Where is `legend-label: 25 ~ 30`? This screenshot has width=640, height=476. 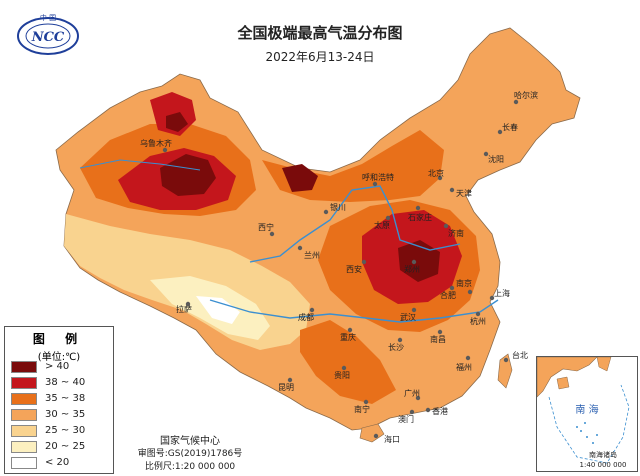
legend-label: 25 ~ 30 is located at coordinates (65, 430).